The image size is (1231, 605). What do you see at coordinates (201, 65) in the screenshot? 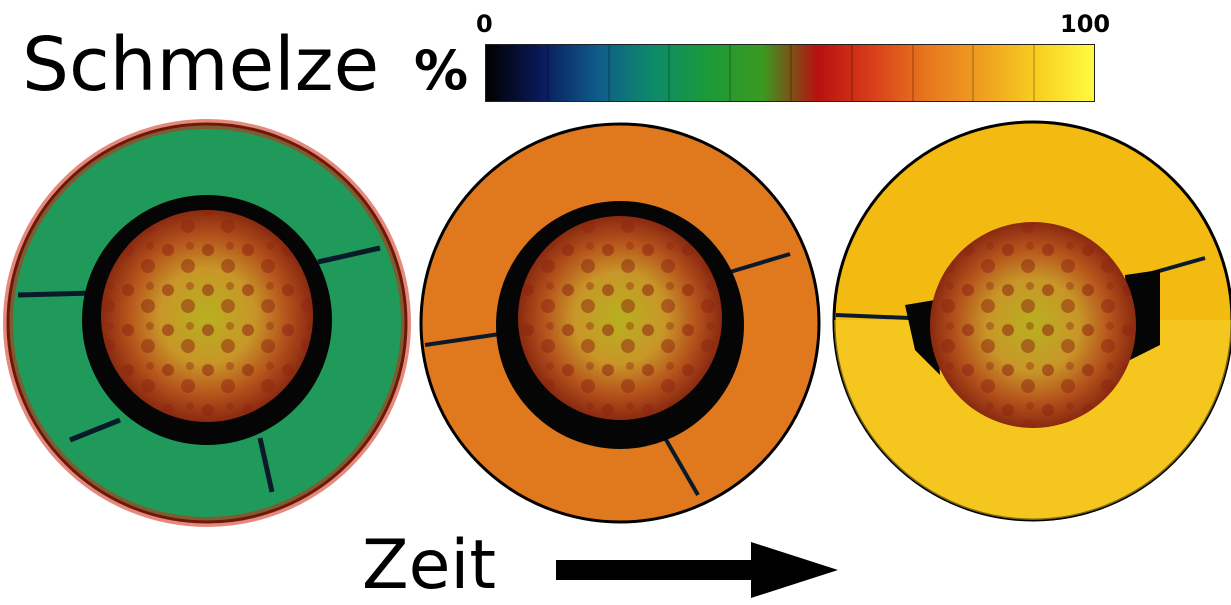
I see `title-schmelze: Schmelze` at bounding box center [201, 65].